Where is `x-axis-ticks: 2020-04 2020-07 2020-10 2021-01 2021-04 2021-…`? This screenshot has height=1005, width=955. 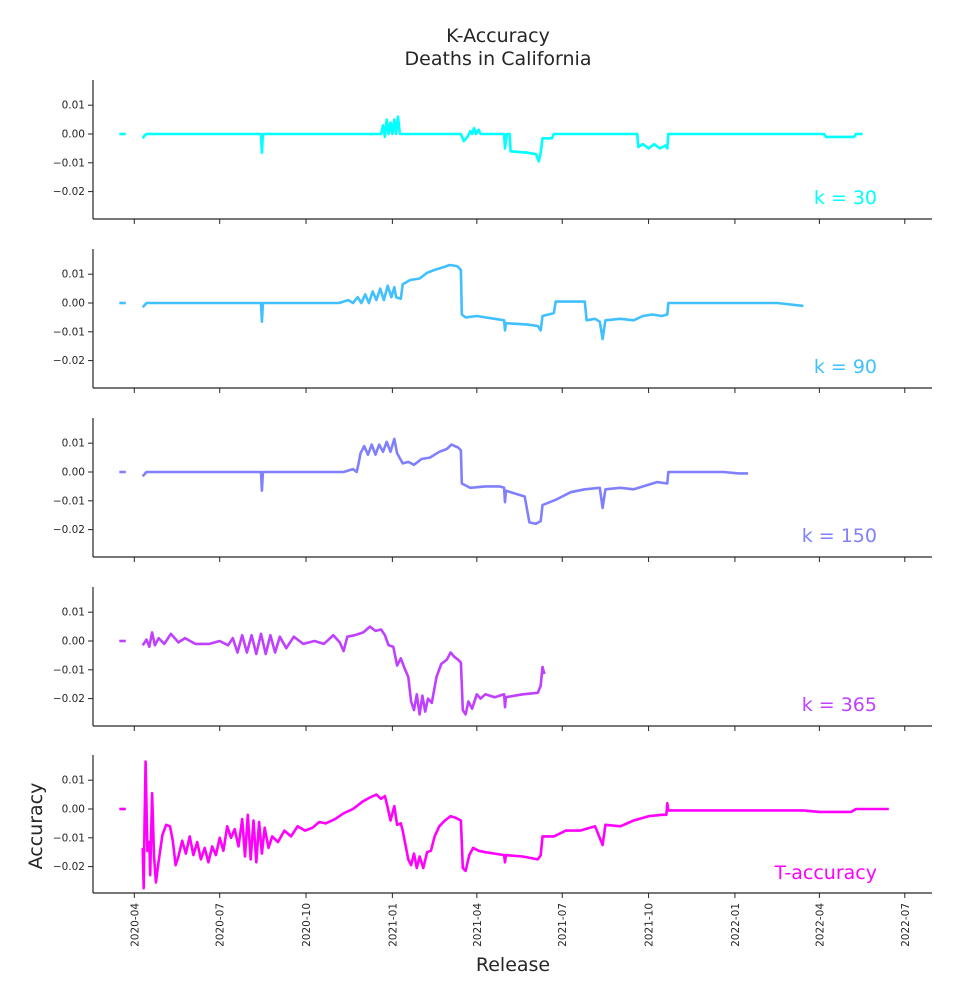 x-axis-ticks: 2020-04 2020-07 2020-10 2021-01 2021-04 2021-… is located at coordinates (520, 925).